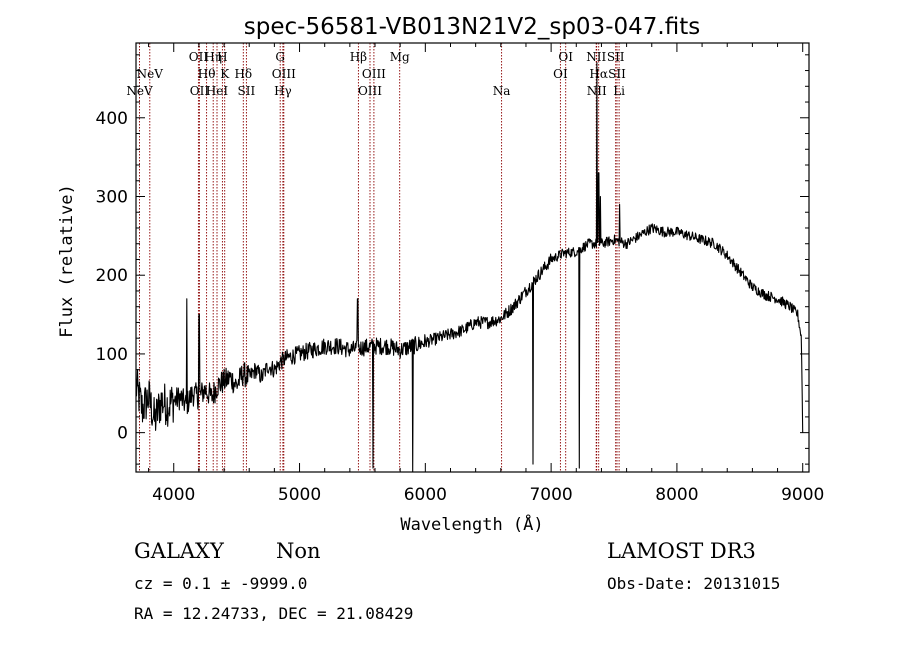 This screenshot has height=649, width=900. Describe the element at coordinates (400, 57) in the screenshot. I see `line-label: Mg` at that location.